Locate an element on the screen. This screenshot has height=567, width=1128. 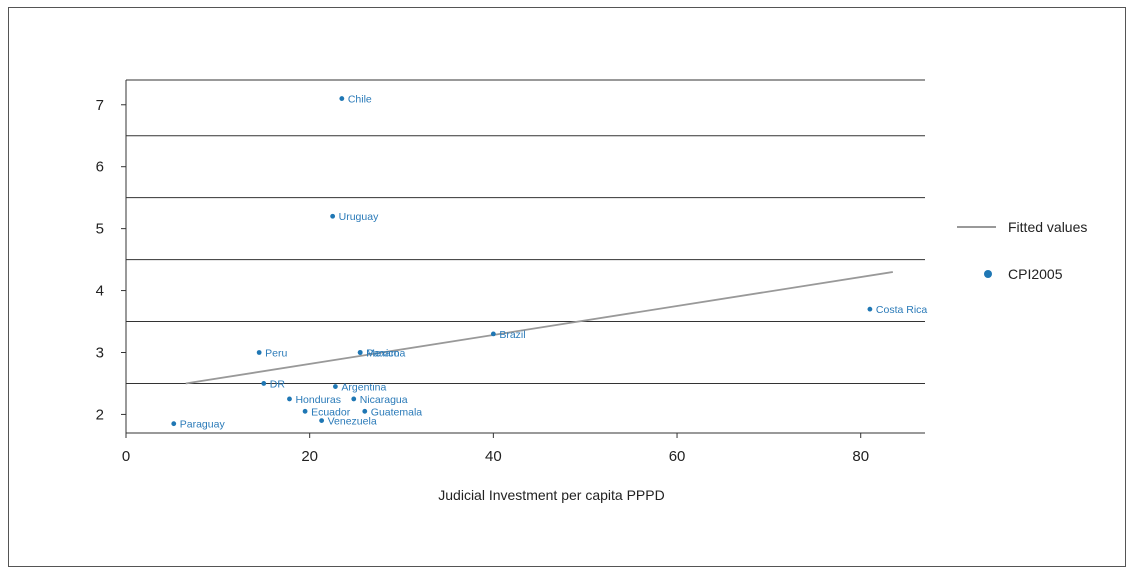
point-label: Panama is located at coordinates (385, 353).